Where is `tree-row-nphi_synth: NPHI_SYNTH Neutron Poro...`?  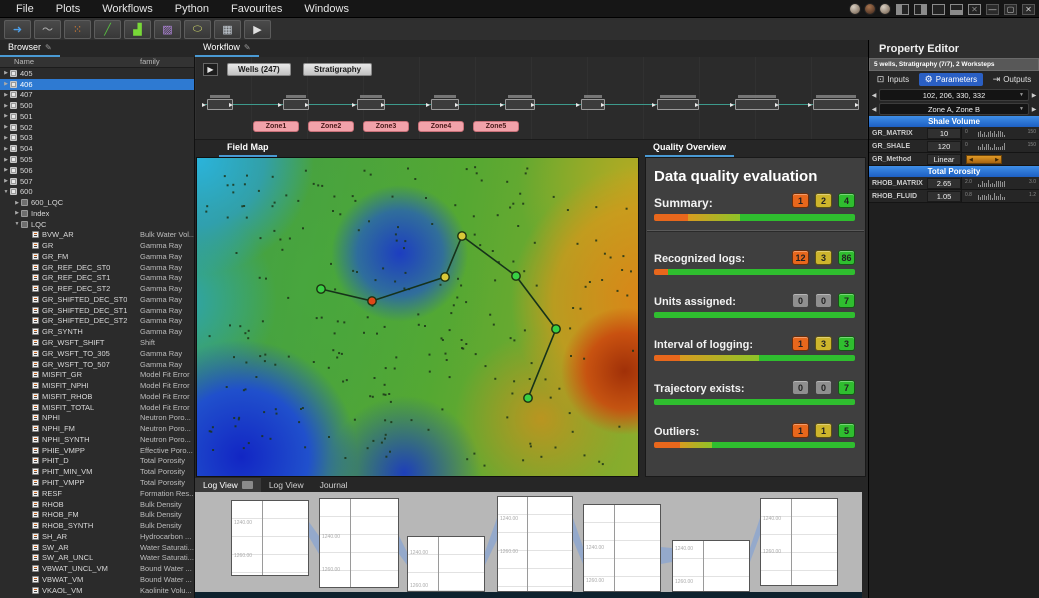
tree-row-nphi_synth: NPHI_SYNTH Neutron Poro... is located at coordinates (97, 439).